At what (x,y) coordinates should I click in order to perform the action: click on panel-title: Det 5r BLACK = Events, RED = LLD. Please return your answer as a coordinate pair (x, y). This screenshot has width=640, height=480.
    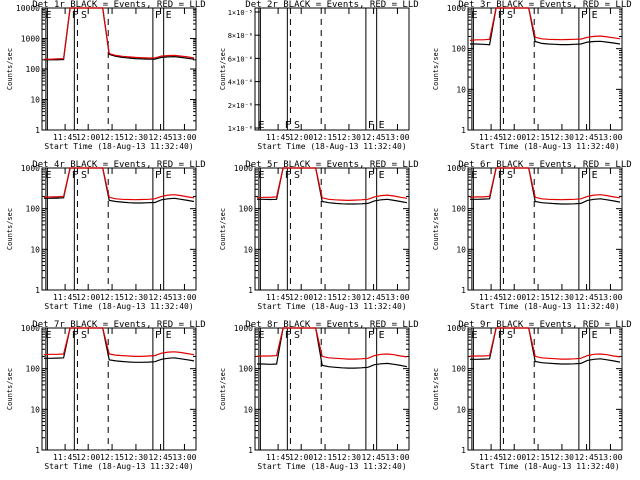
    Looking at the image, I should click on (331, 165).